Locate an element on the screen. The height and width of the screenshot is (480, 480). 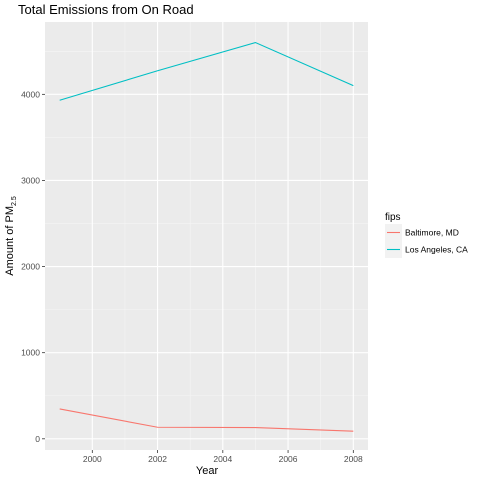
x-axis-title: Year is located at coordinates (207, 471).